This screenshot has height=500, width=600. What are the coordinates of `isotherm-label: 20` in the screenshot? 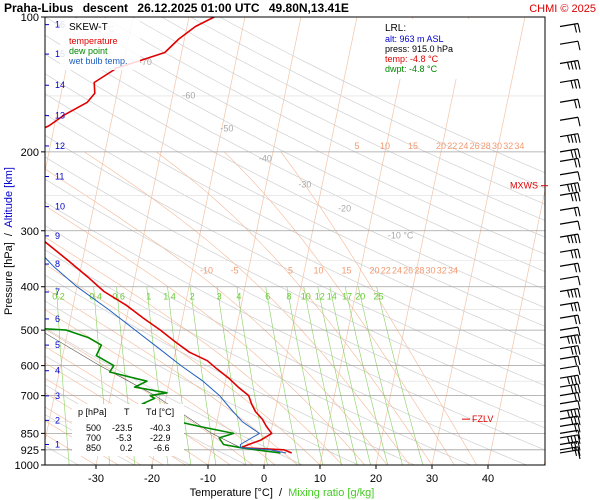 It's located at (441, 146).